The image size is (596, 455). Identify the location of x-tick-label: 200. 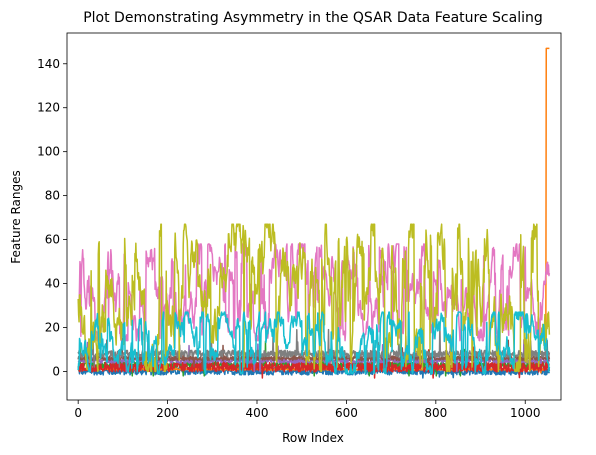
(167, 413).